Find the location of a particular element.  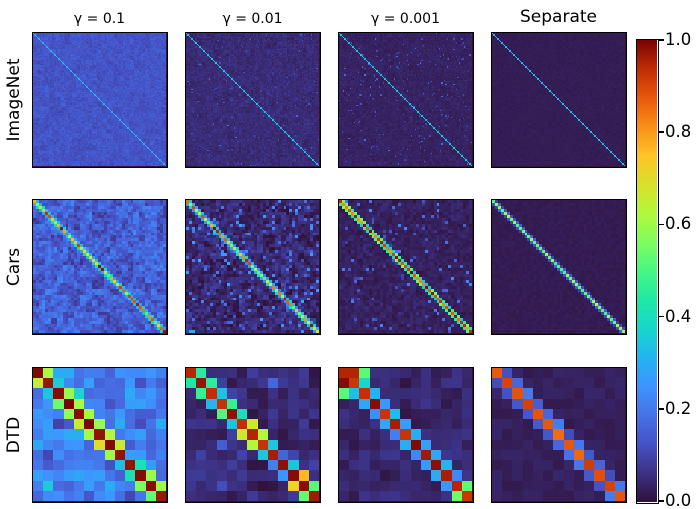

colorbar is located at coordinates (647, 271).